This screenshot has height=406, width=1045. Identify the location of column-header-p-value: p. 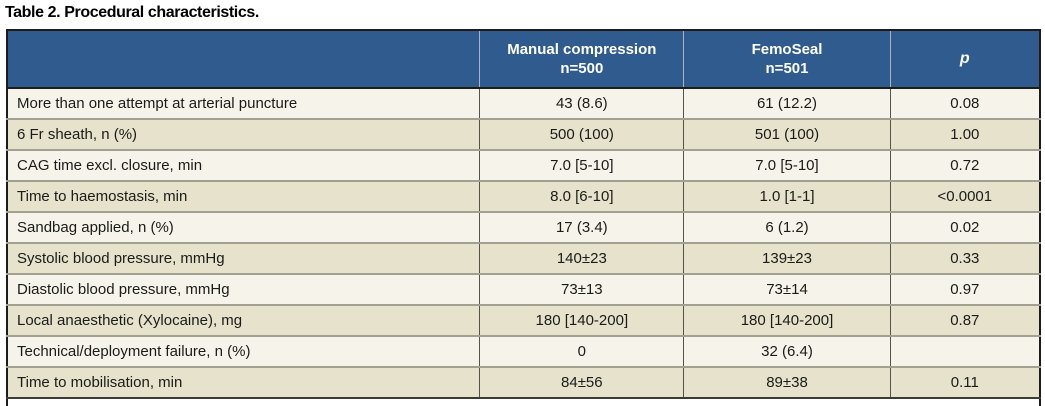
(964, 59).